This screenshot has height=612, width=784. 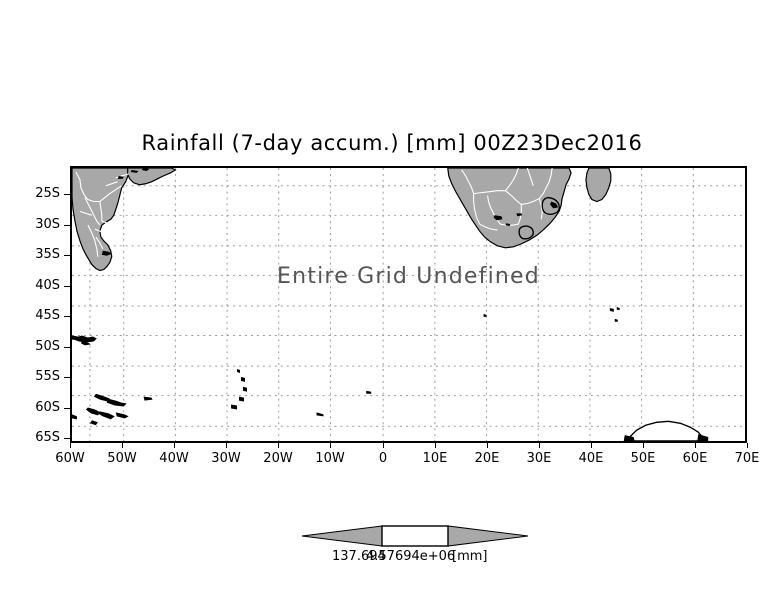 I want to click on x-tick-label-70E: 70E, so click(x=747, y=458).